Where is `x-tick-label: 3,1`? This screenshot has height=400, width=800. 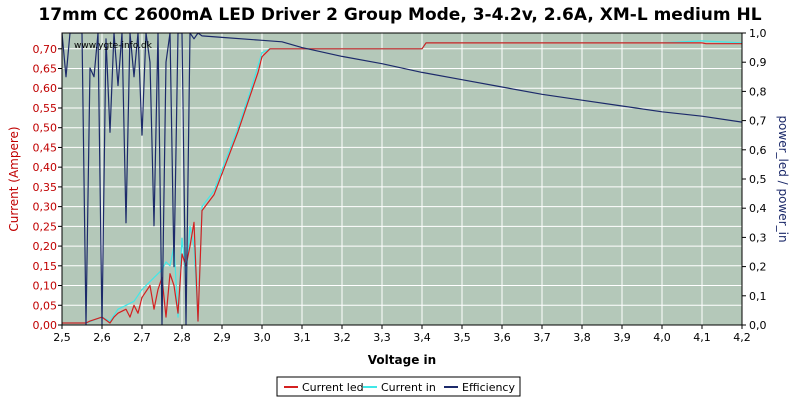 x-tick-label: 3,1 is located at coordinates (302, 337).